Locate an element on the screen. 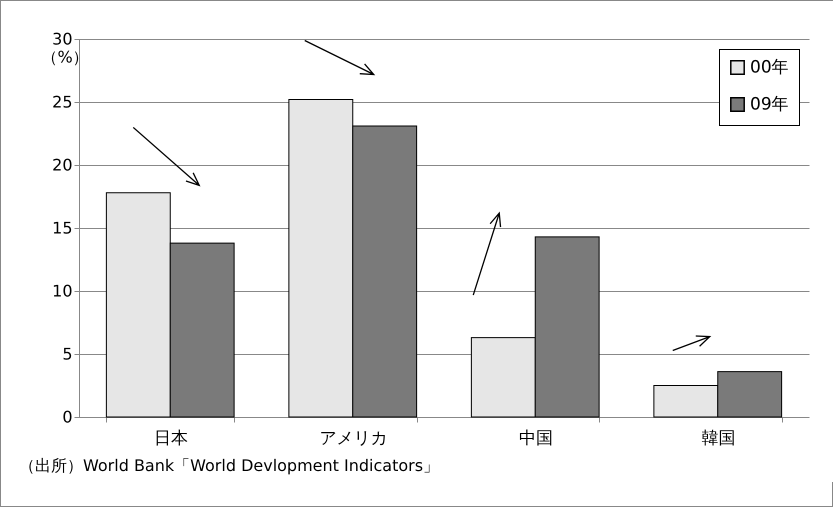 This screenshot has height=509, width=835. y-tick-label: 15 is located at coordinates (62, 228).